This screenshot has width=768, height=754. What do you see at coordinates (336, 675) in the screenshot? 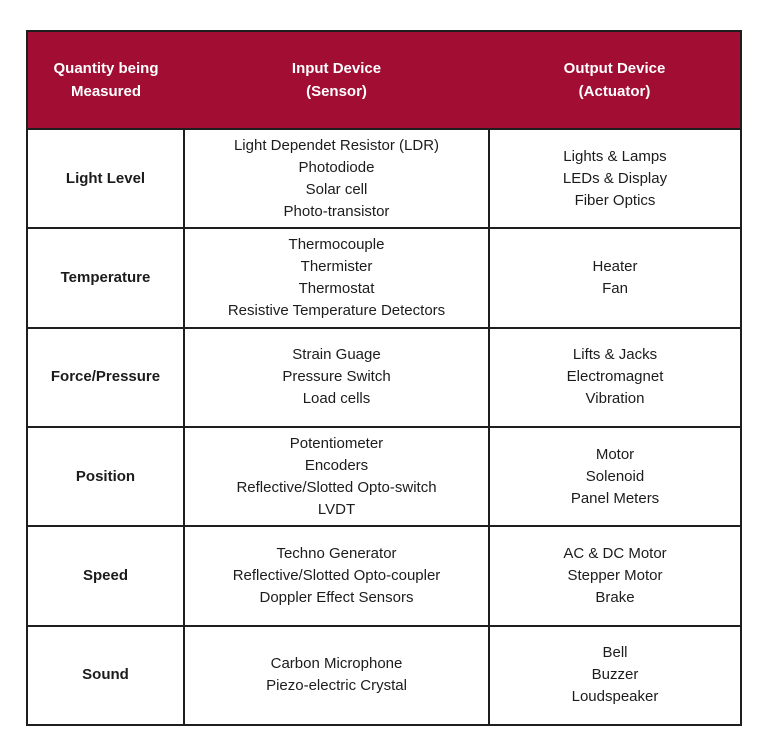
I see `input-devices-cell: Carbon Microphone Piezo-electric Crystal` at bounding box center [336, 675].